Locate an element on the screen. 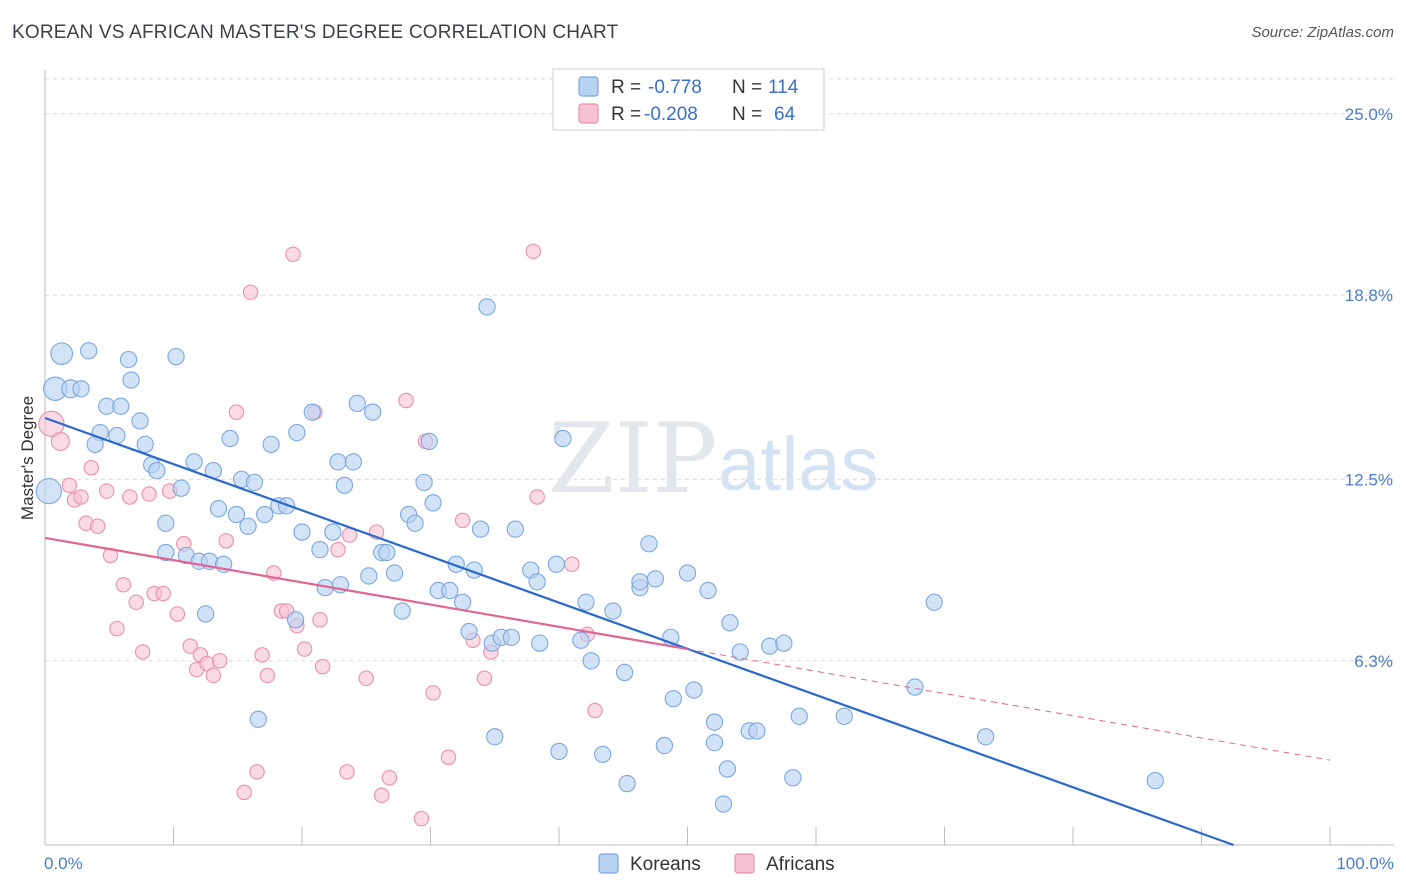 The image size is (1406, 892). legend-r-value-africans: -0.208 is located at coordinates (671, 114).